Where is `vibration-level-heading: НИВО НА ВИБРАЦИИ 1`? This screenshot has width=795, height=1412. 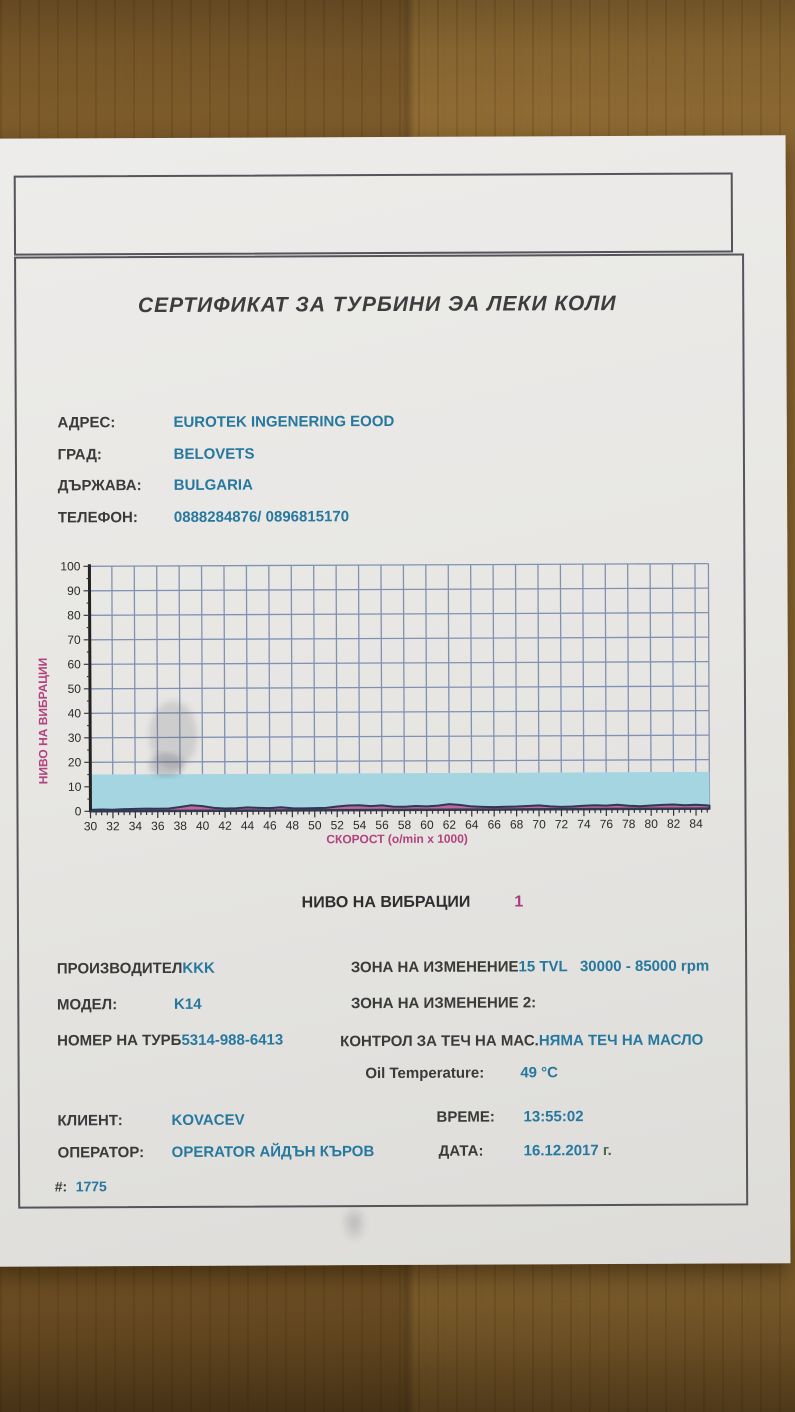
vibration-level-heading: НИВО НА ВИБРАЦИИ 1 is located at coordinates (404, 902).